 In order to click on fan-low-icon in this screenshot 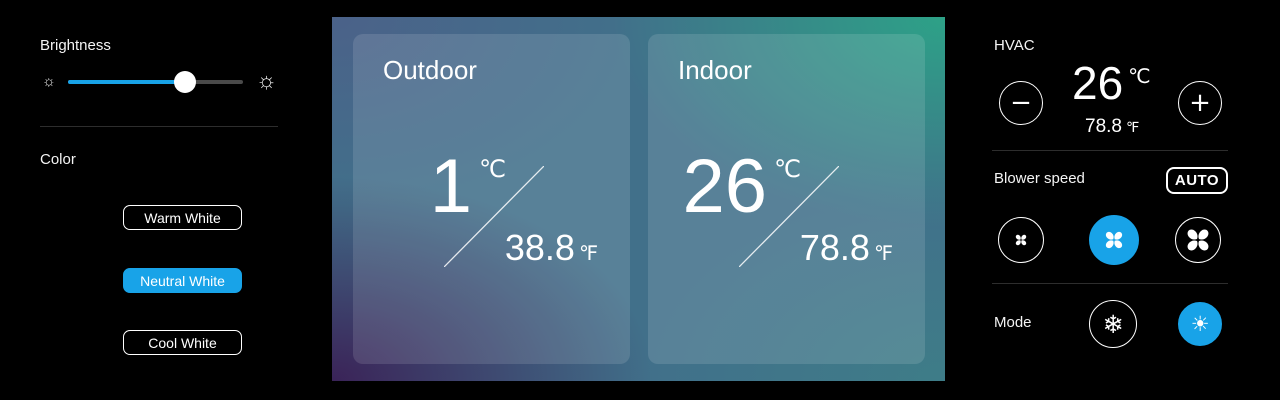, I will do `click(1021, 240)`.